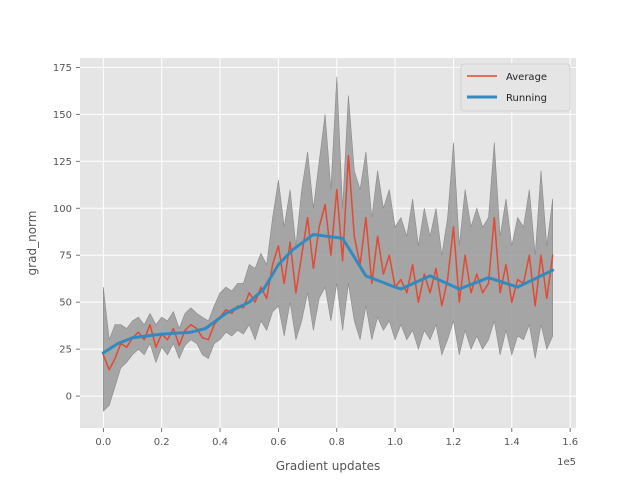 Image resolution: width=640 pixels, height=480 pixels. I want to click on y-tick-label: 175, so click(62, 68).